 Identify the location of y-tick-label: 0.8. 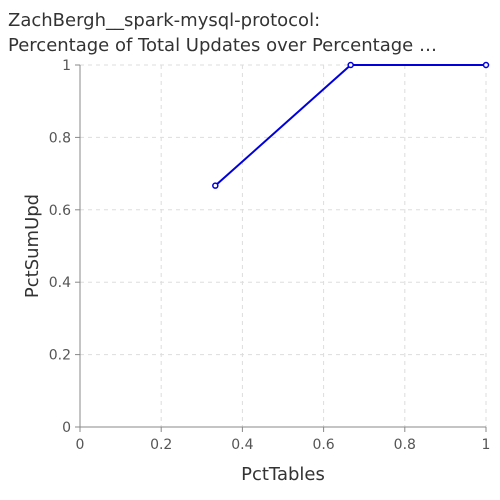
(60, 138).